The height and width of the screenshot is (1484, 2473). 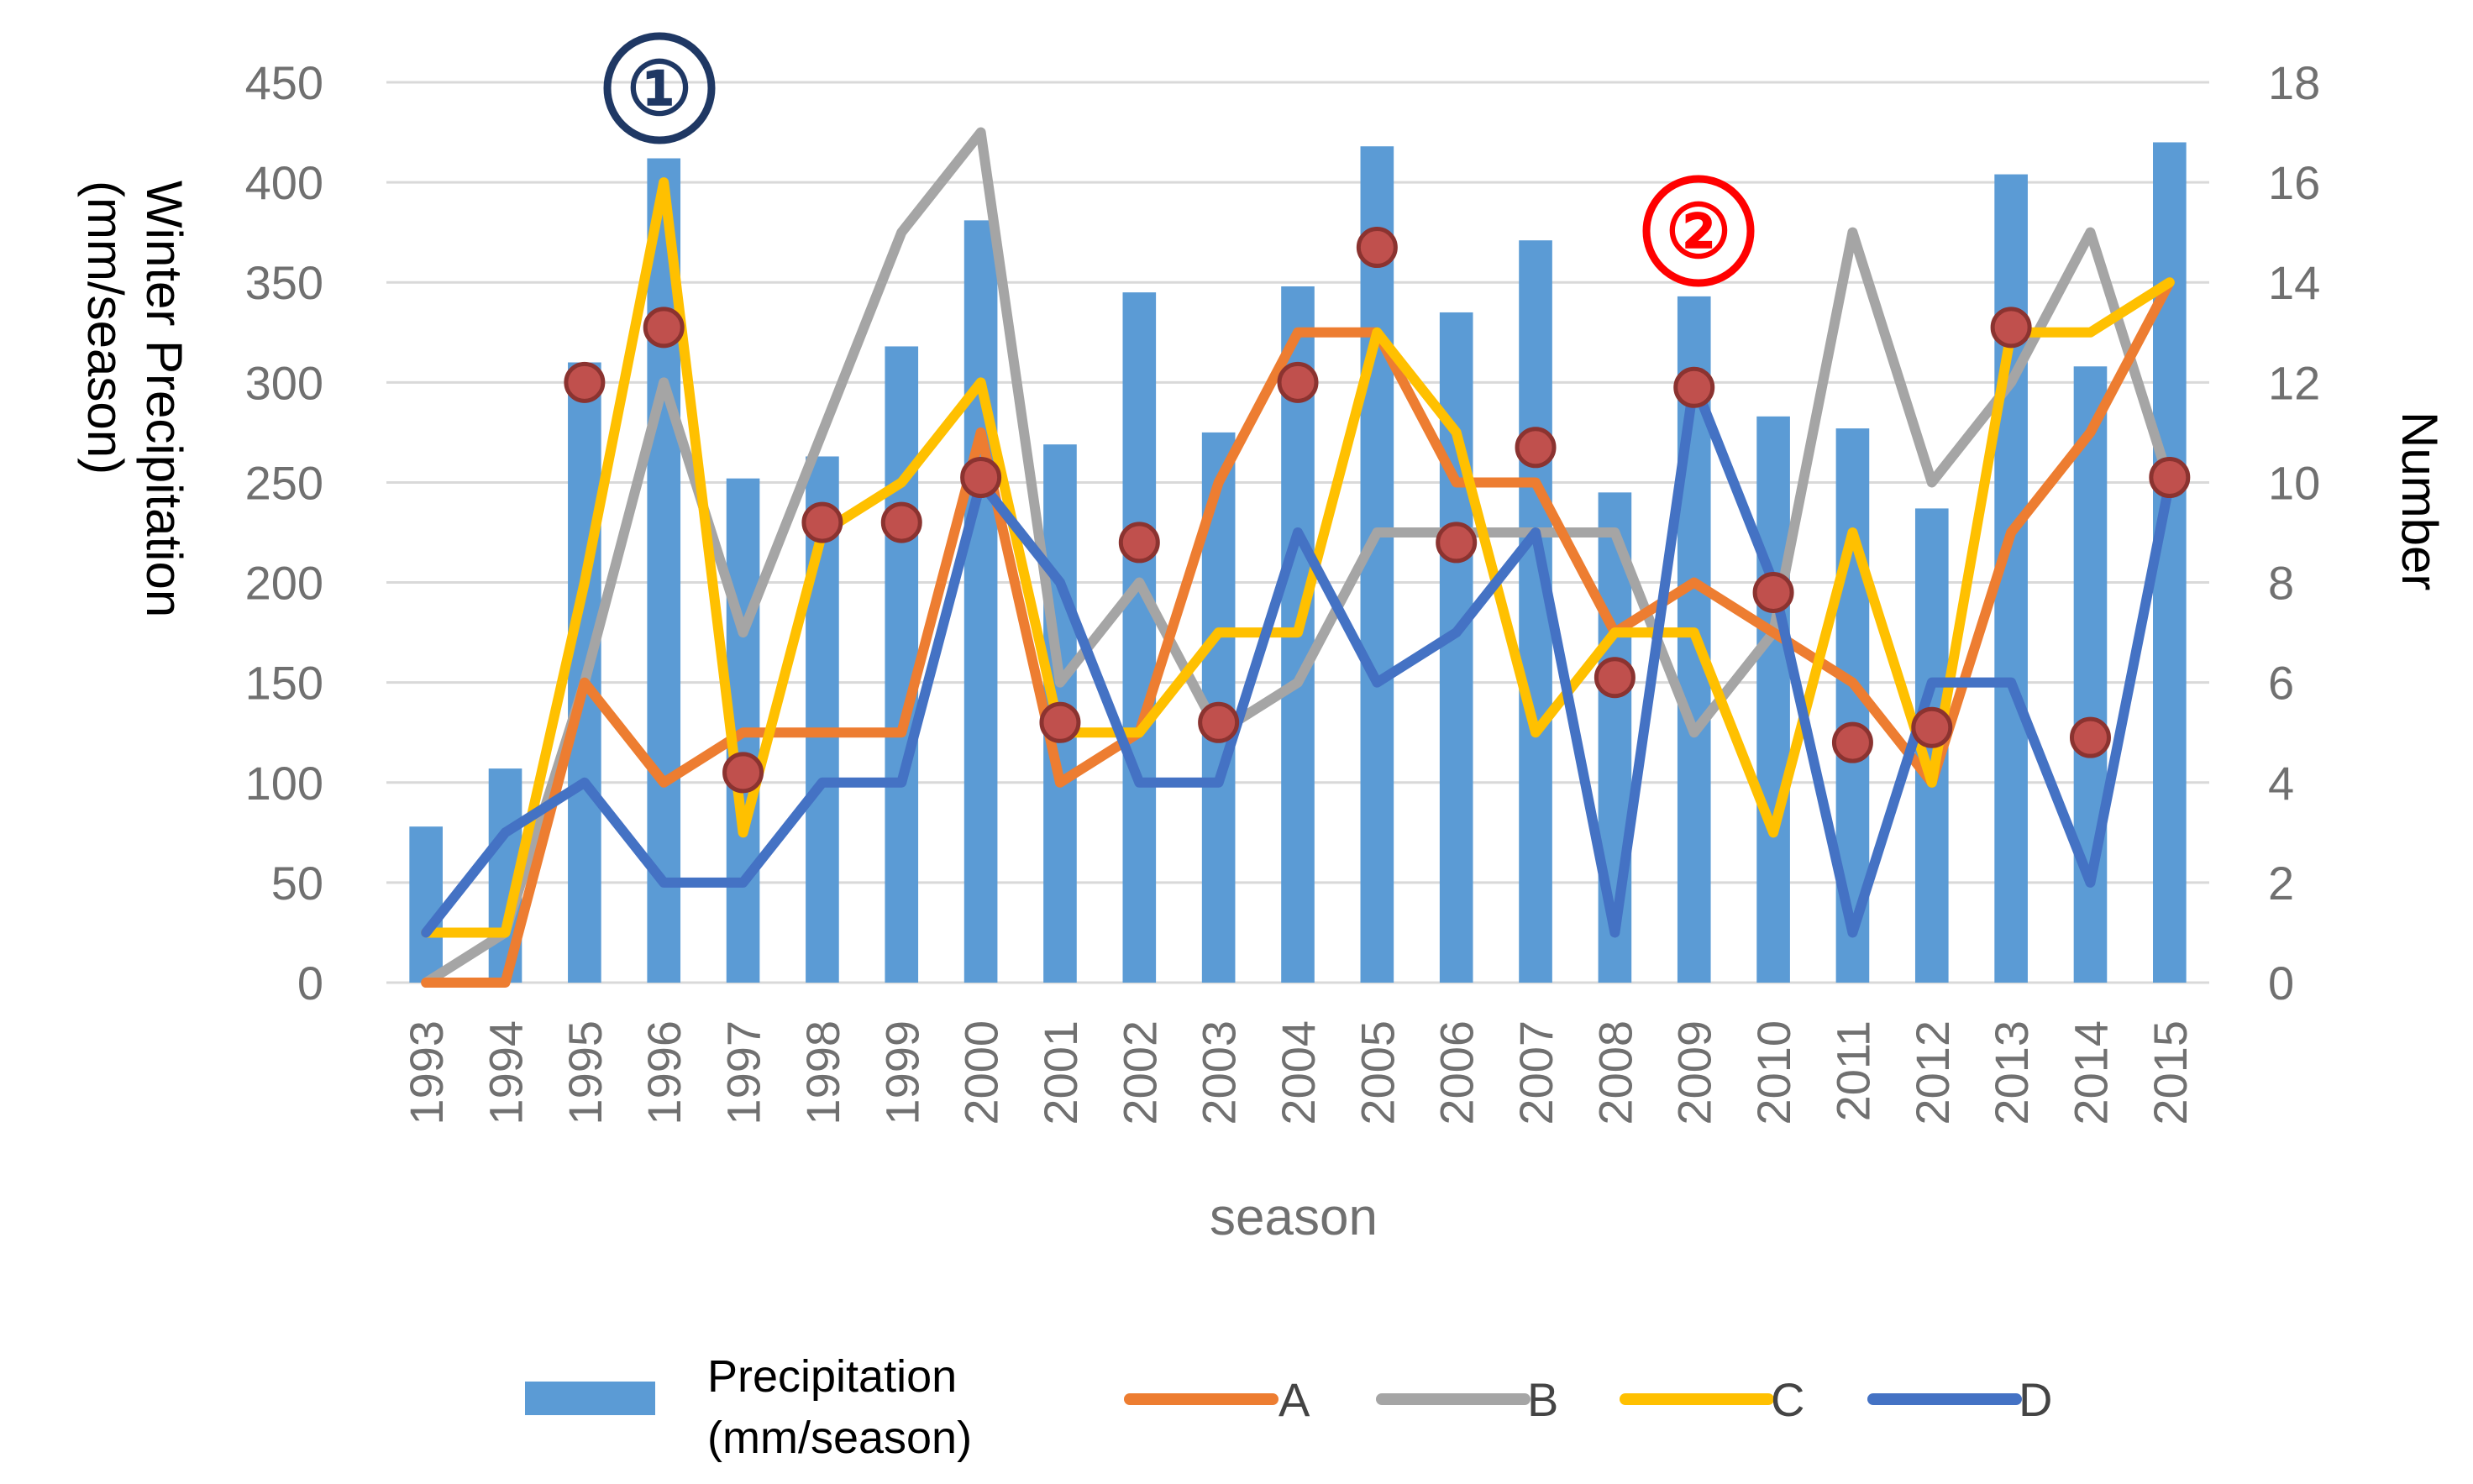 What do you see at coordinates (1932, 1073) in the screenshot?
I see `x-tick-label: 2012` at bounding box center [1932, 1073].